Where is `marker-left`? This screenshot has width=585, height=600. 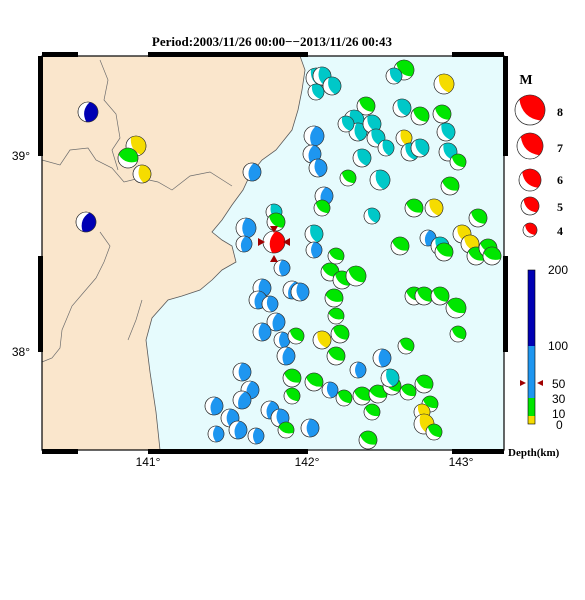
marker-left is located at coordinates (261, 242).